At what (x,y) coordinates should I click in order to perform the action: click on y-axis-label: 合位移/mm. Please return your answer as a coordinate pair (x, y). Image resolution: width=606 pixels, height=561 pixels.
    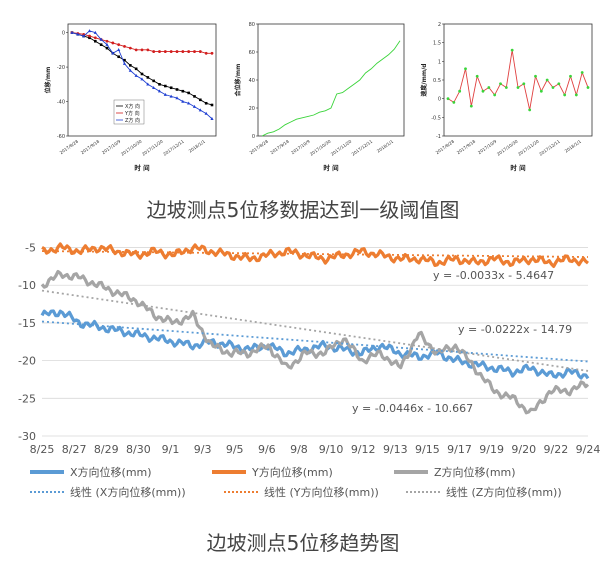
    Looking at the image, I should click on (238, 80).